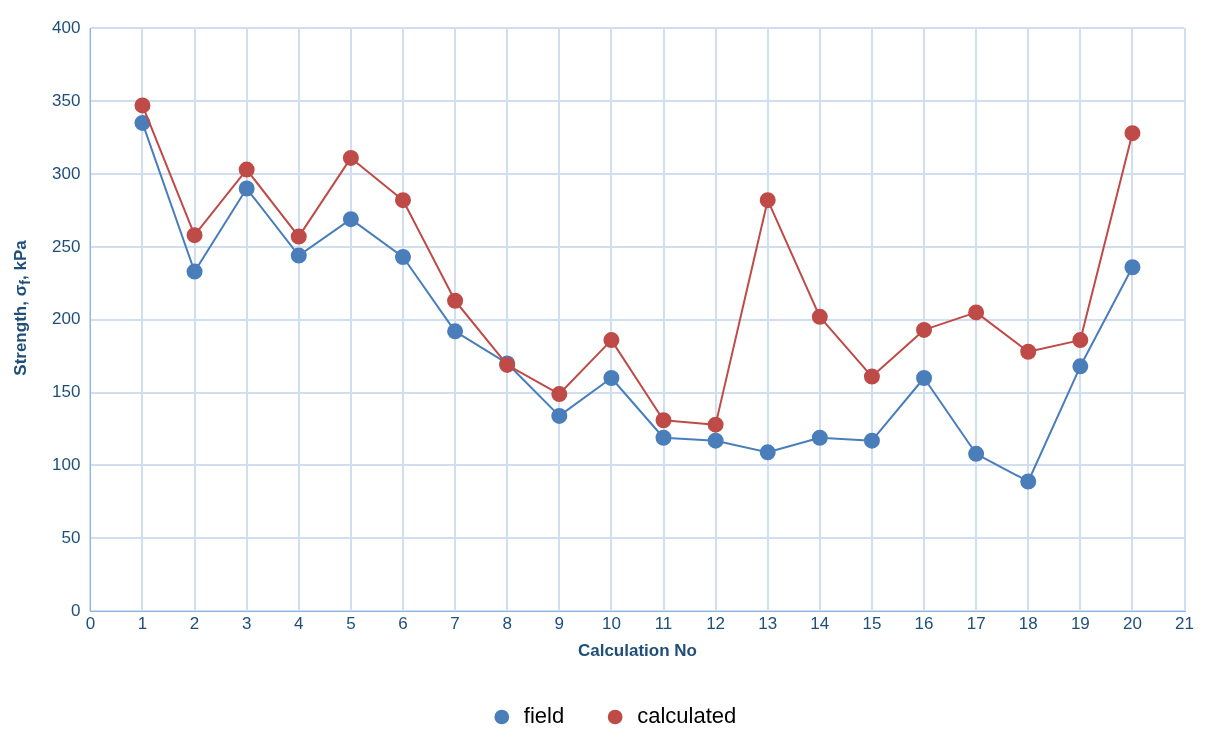 Image resolution: width=1205 pixels, height=747 pixels. What do you see at coordinates (687, 716) in the screenshot?
I see `legend-label: calculated` at bounding box center [687, 716].